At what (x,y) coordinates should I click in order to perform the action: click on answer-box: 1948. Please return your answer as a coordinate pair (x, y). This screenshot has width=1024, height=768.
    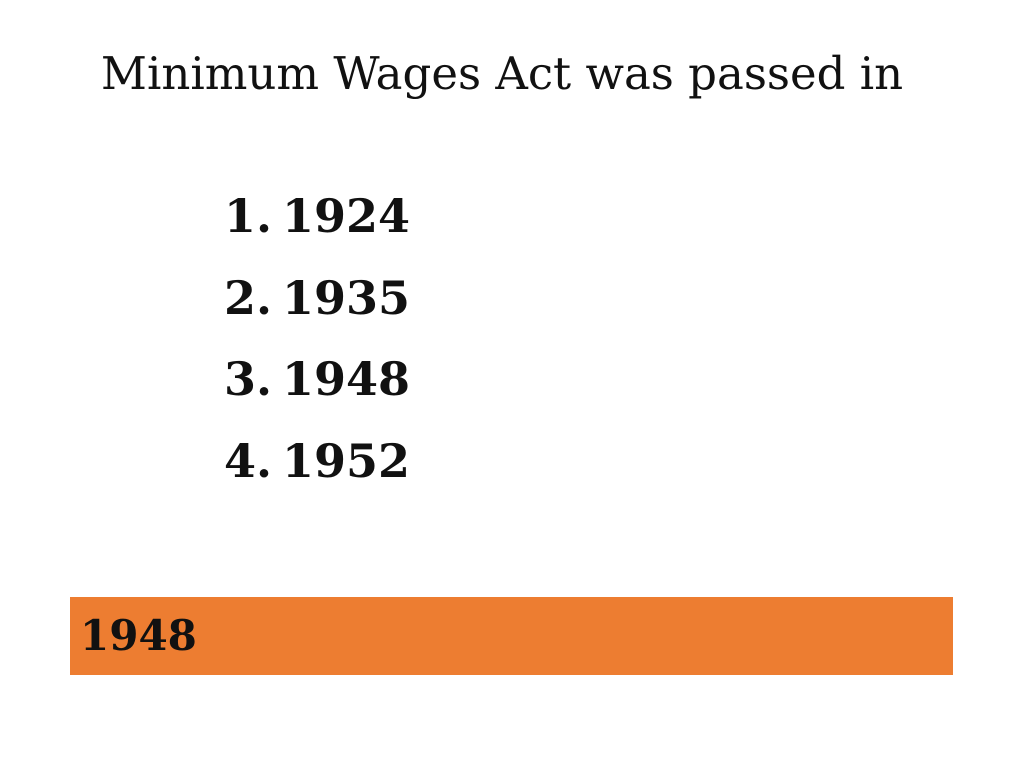
    Looking at the image, I should click on (511, 636).